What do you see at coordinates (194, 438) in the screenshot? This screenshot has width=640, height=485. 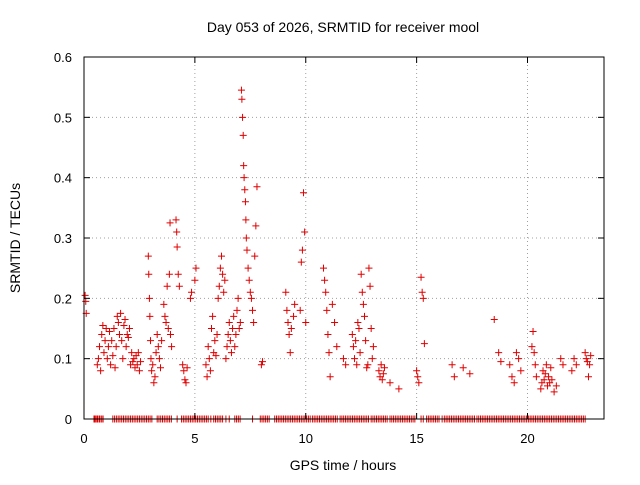 I see `x-tick-label: 5` at bounding box center [194, 438].